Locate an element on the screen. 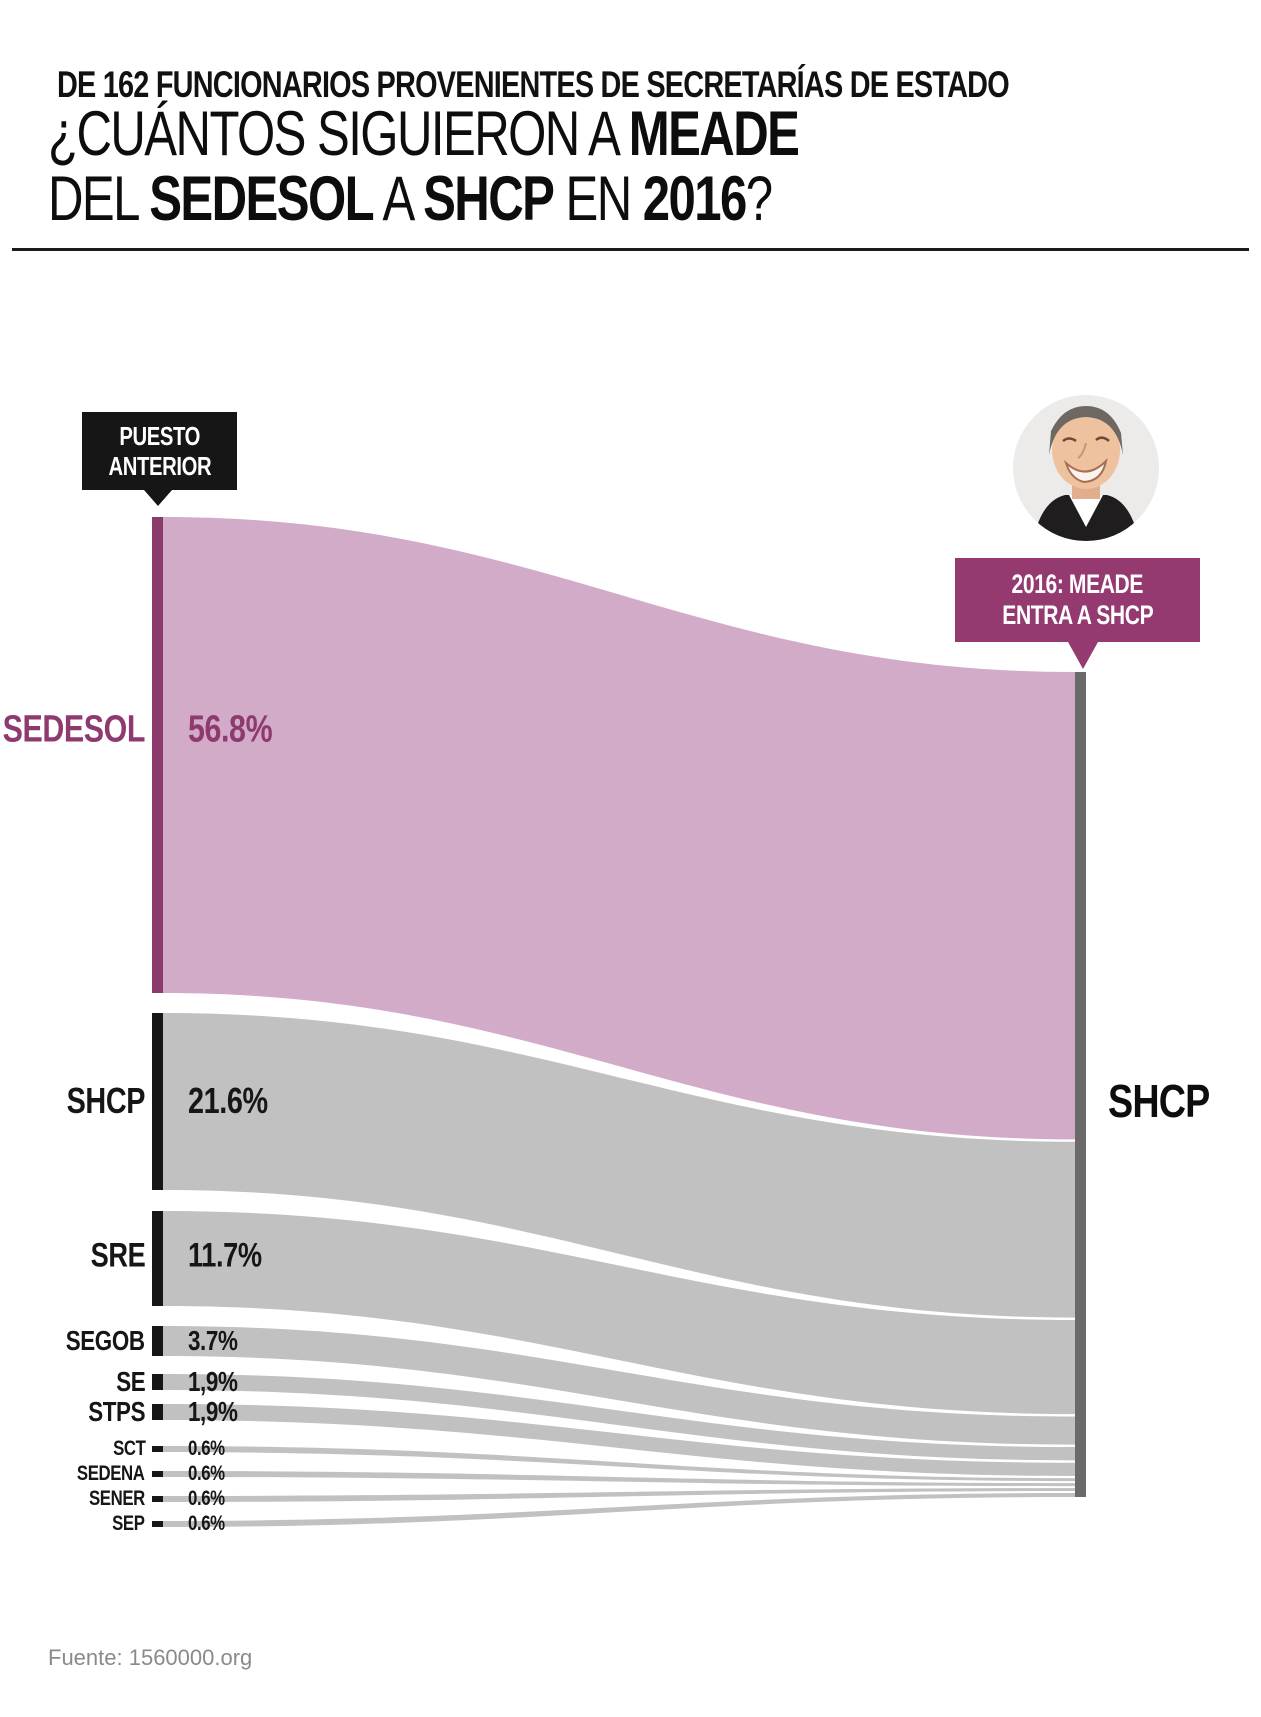  node-value-shcp: 21.6% is located at coordinates (228, 1100).